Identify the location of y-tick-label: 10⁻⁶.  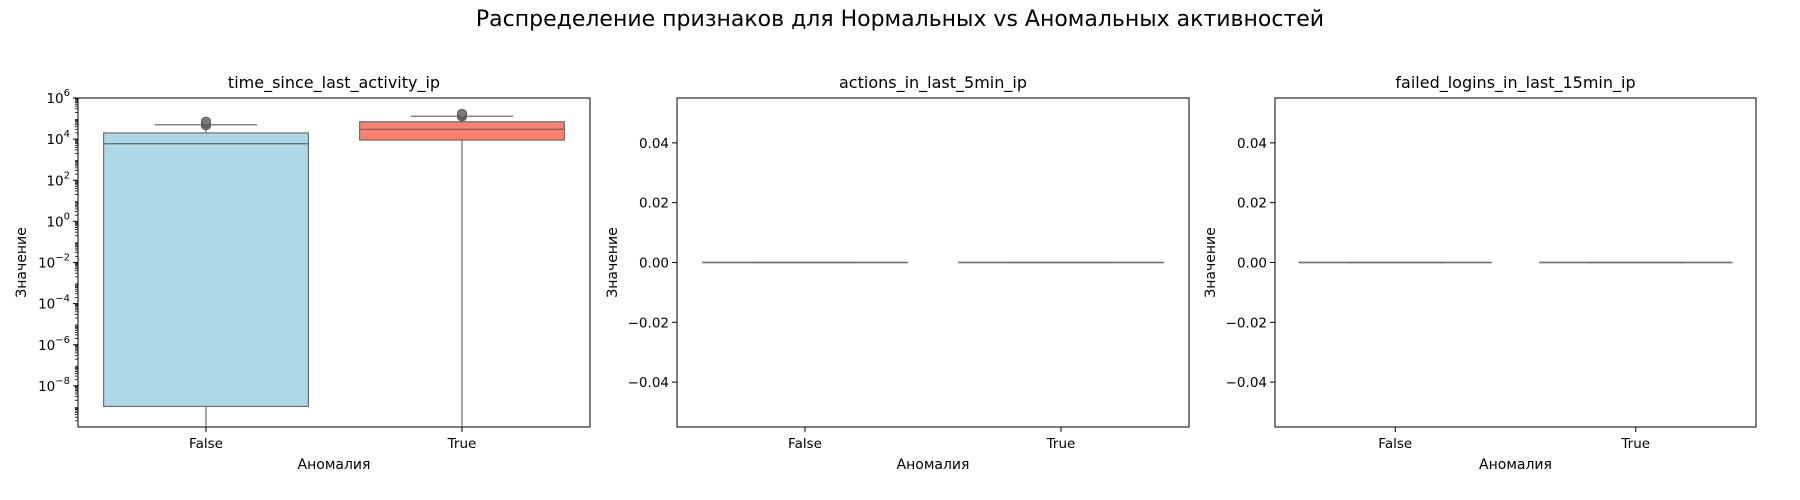
(54, 344).